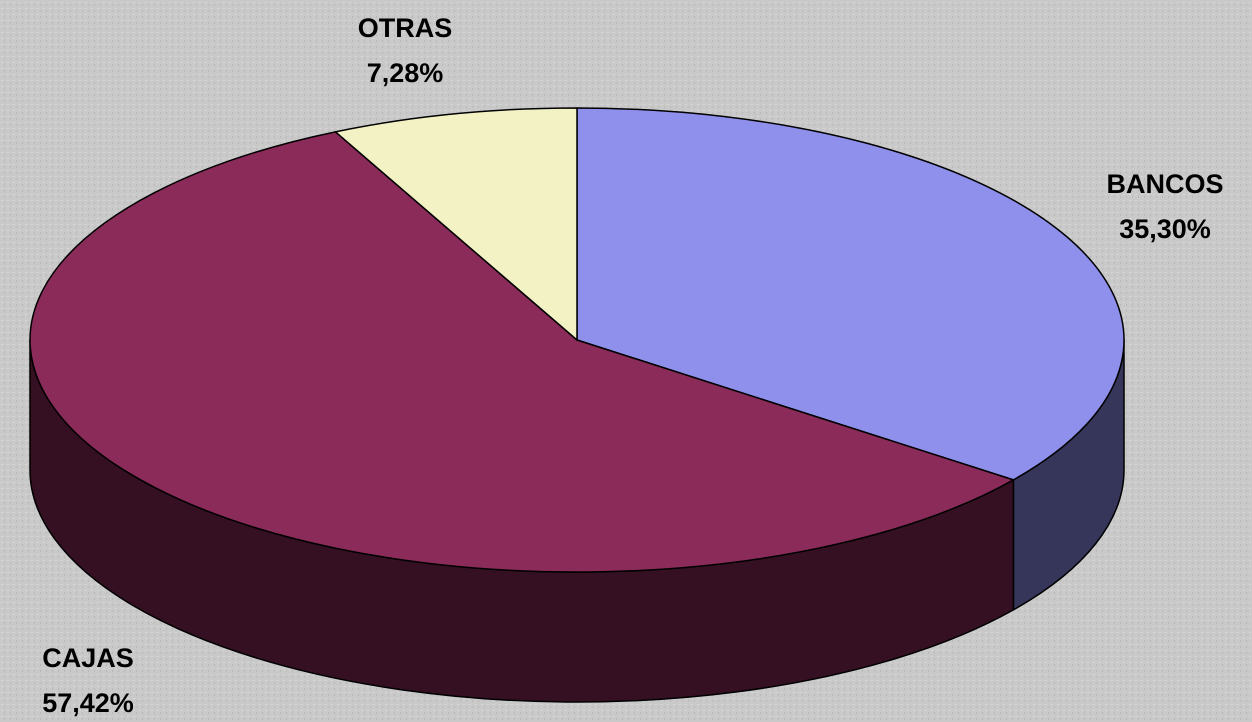  Describe the element at coordinates (405, 73) in the screenshot. I see `value-label: 7,28%` at that location.